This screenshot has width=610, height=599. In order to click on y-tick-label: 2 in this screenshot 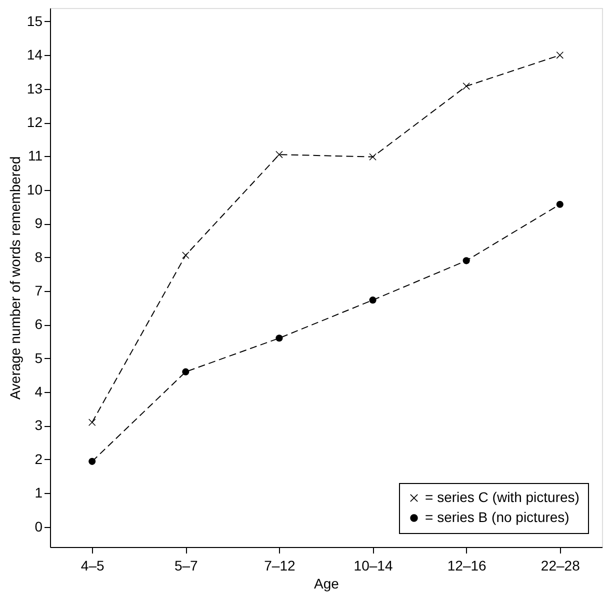, I will do `click(38, 458)`.